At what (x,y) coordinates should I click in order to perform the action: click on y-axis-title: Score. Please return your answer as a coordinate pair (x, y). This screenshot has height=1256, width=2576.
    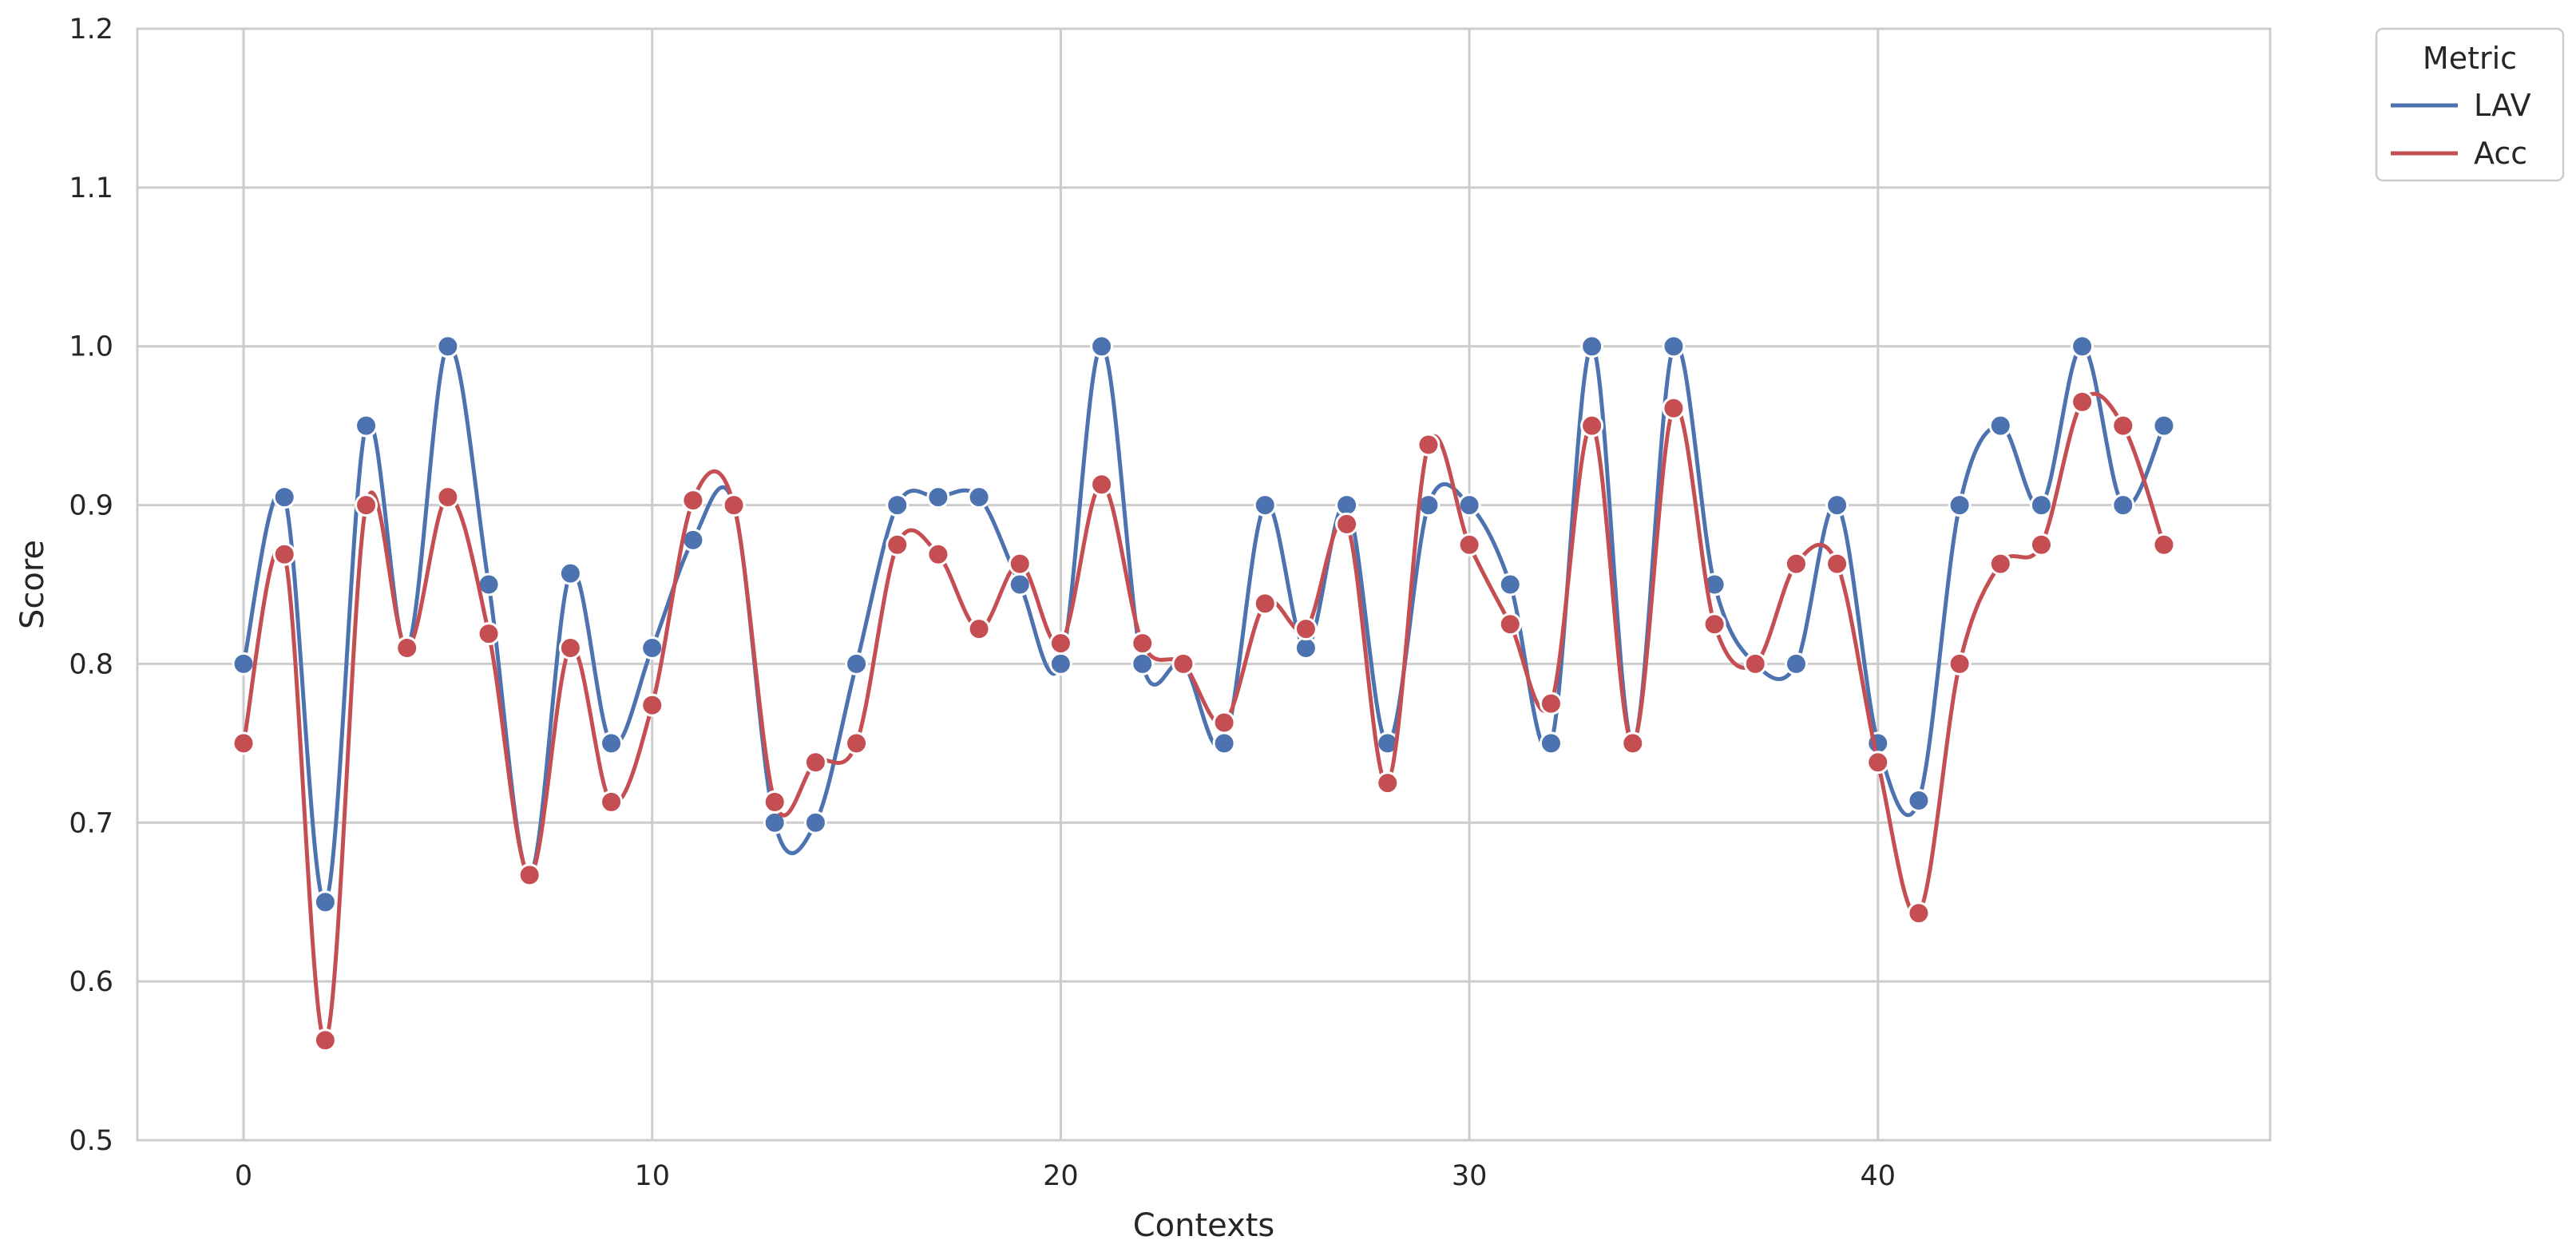
    Looking at the image, I should click on (32, 584).